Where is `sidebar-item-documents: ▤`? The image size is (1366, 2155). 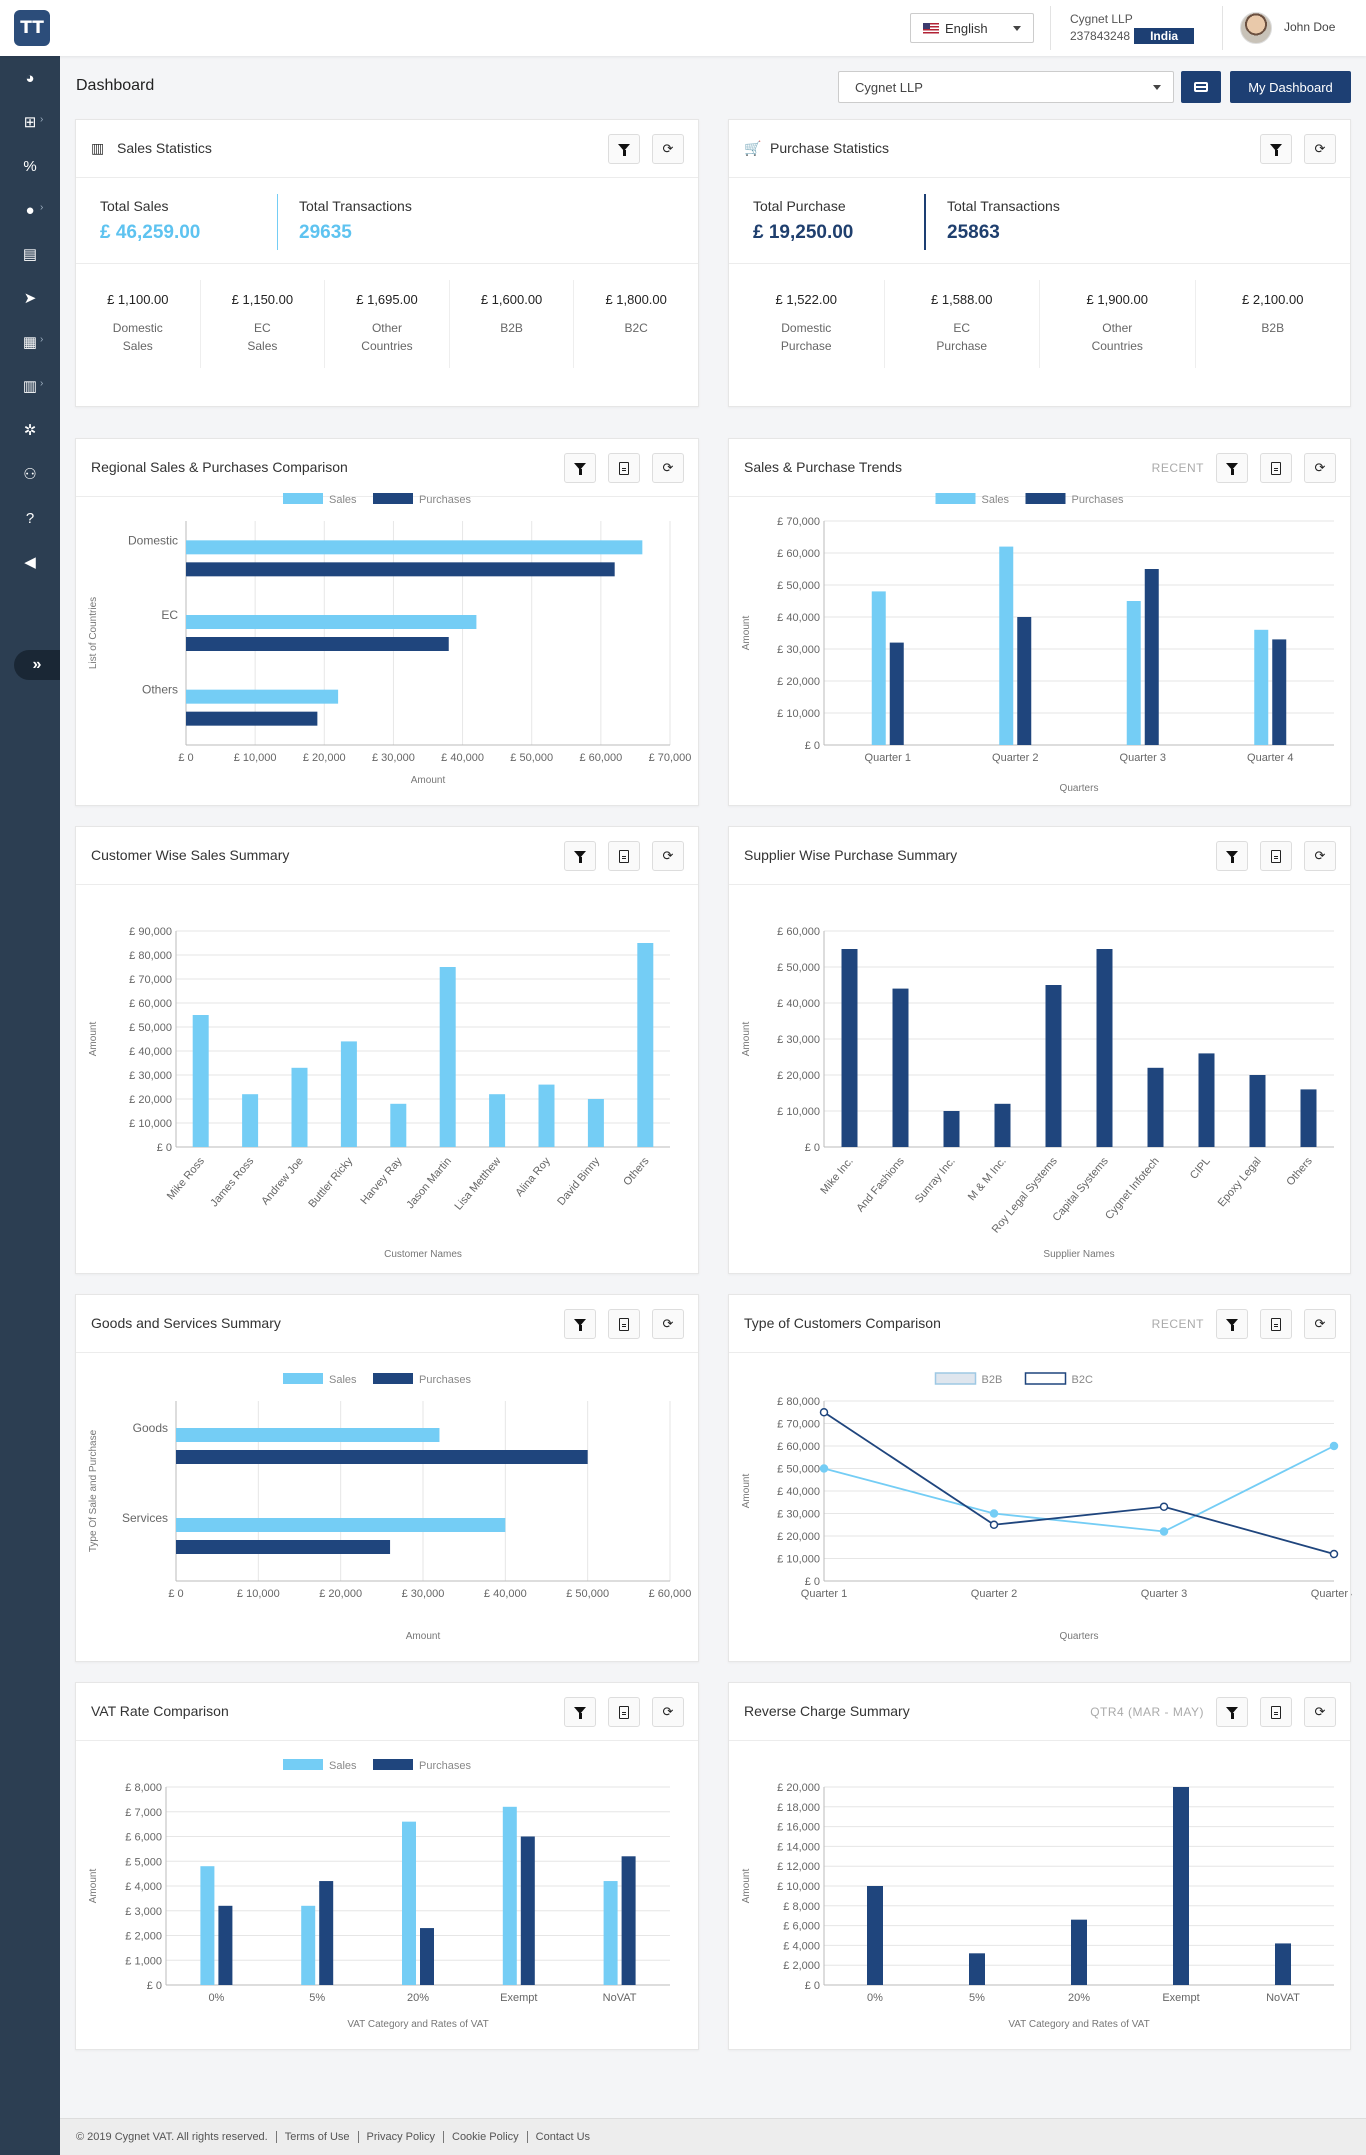
sidebar-item-documents: ▤ is located at coordinates (30, 254).